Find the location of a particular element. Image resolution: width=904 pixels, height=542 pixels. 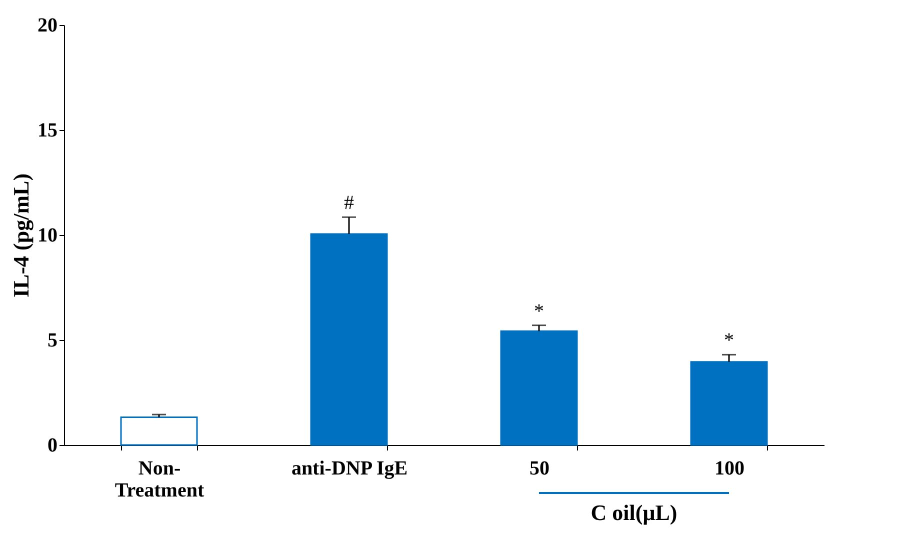

x-tick-label: 100 is located at coordinates (729, 469).